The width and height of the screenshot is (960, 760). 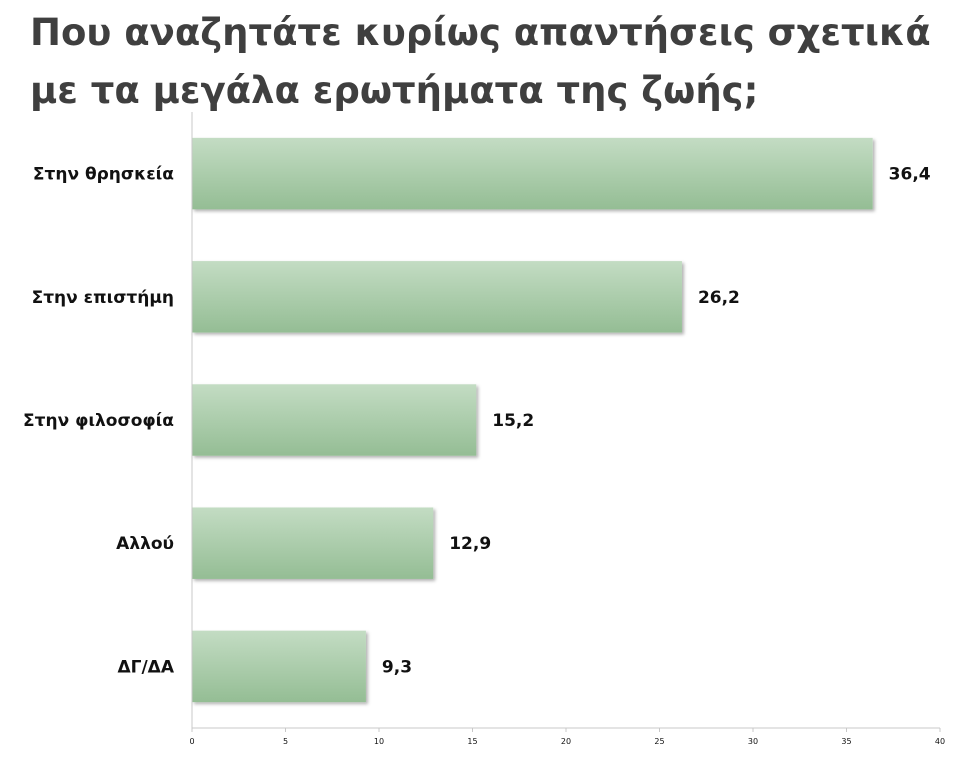 I want to click on category-label: Στην επιστήμη, so click(x=103, y=298).